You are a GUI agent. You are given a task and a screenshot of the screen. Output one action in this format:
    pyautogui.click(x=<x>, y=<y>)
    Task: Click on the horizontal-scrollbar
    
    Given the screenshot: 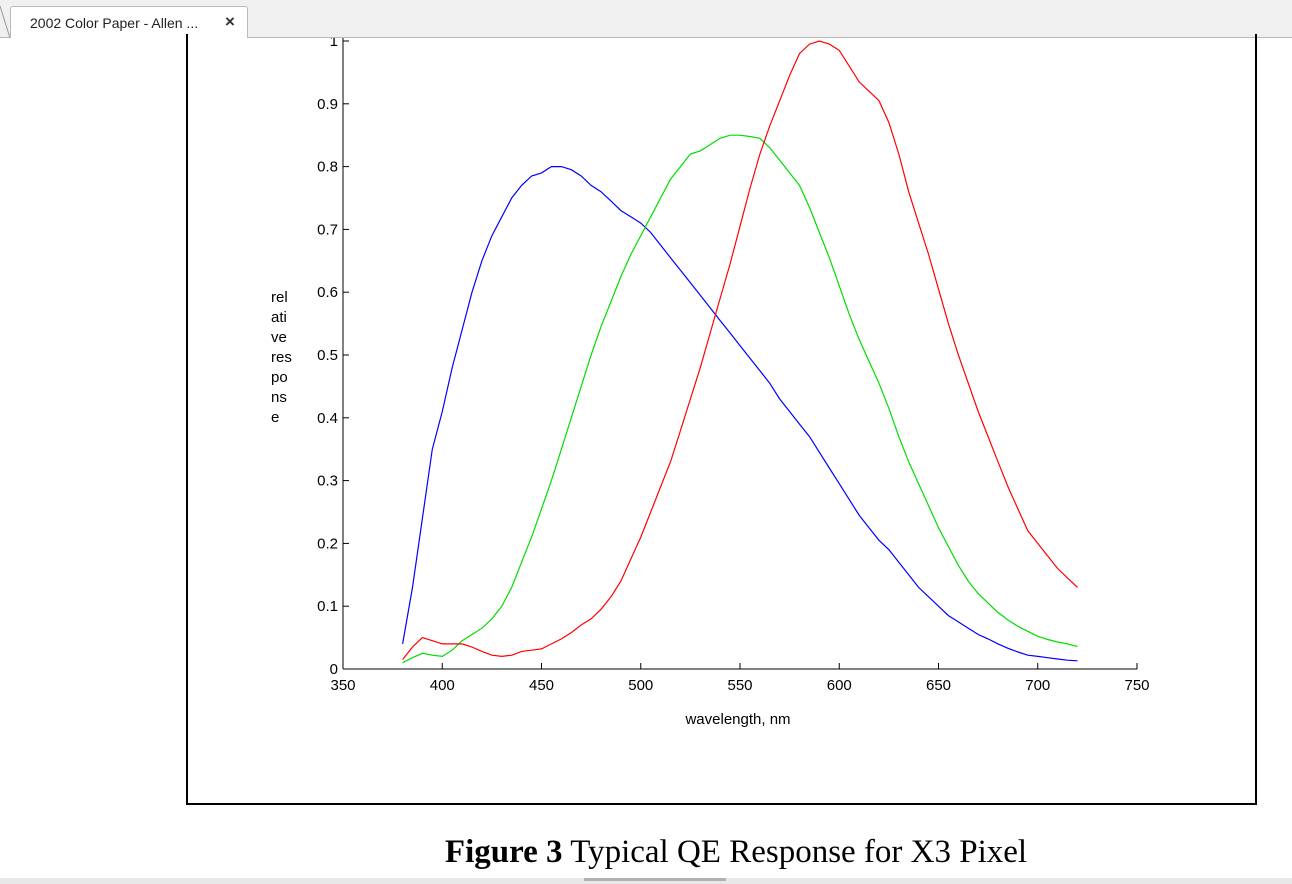 What is the action you would take?
    pyautogui.click(x=646, y=881)
    